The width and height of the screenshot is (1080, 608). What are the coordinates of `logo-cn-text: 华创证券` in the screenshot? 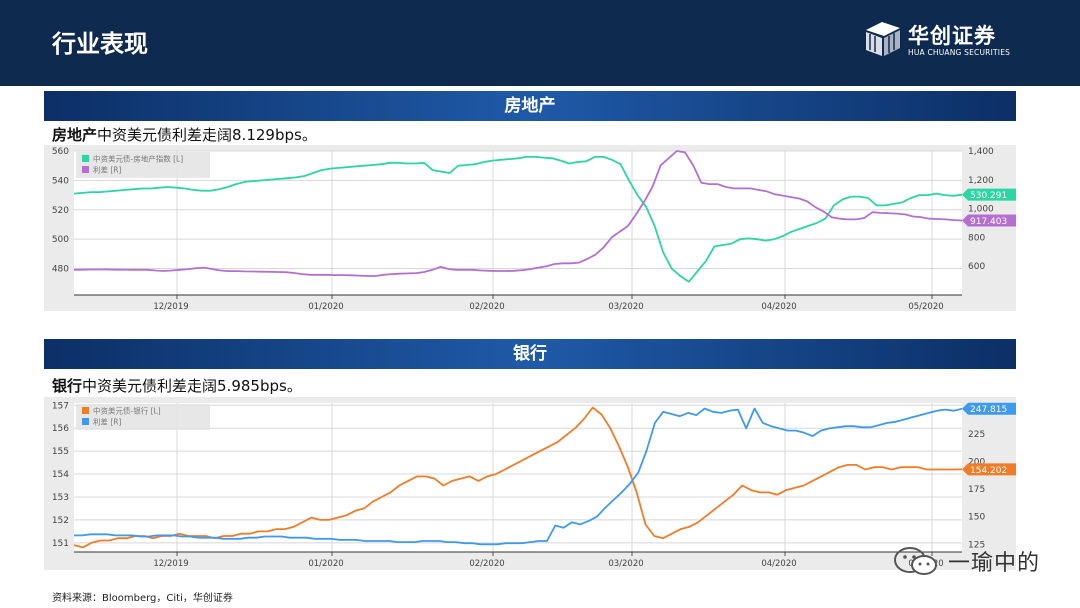 It's located at (952, 36).